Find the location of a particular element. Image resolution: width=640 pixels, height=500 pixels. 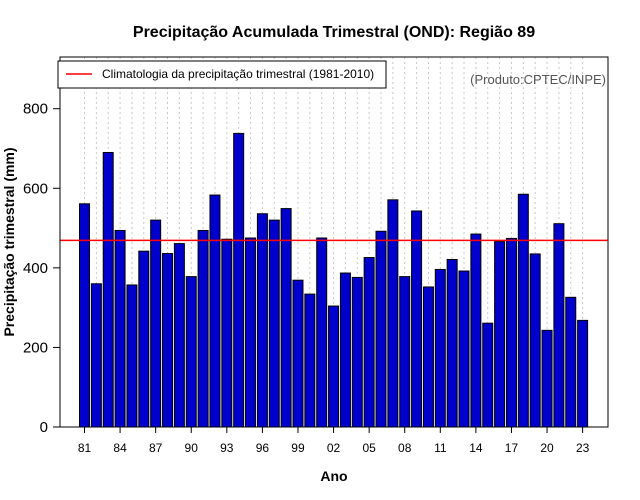

bar-2010 is located at coordinates (428, 357).